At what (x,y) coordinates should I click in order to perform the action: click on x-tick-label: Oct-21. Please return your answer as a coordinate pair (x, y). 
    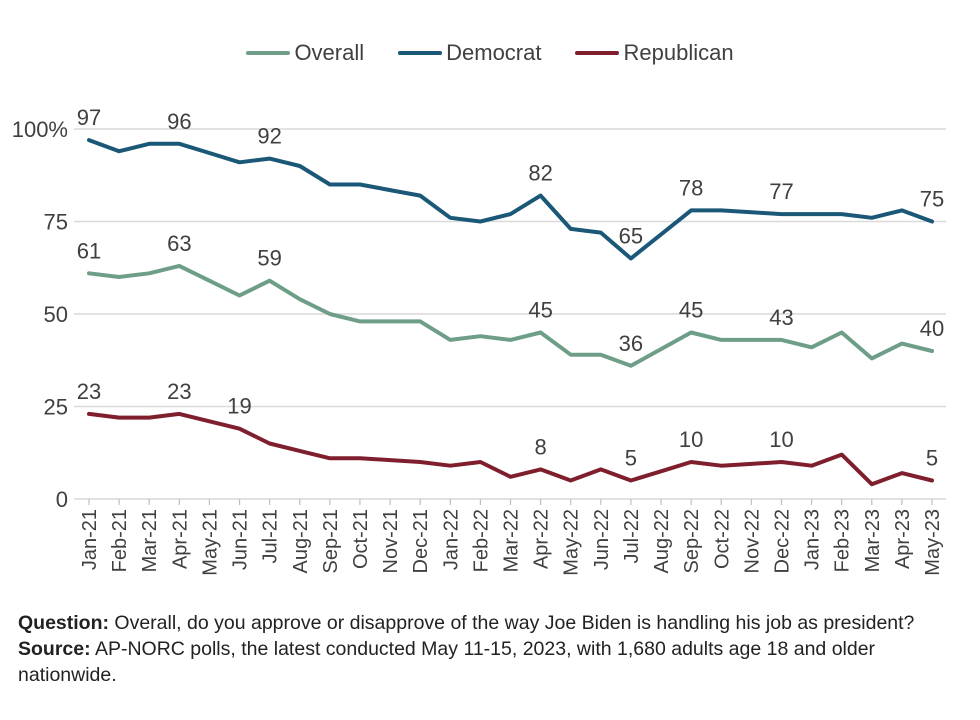
    Looking at the image, I should click on (361, 539).